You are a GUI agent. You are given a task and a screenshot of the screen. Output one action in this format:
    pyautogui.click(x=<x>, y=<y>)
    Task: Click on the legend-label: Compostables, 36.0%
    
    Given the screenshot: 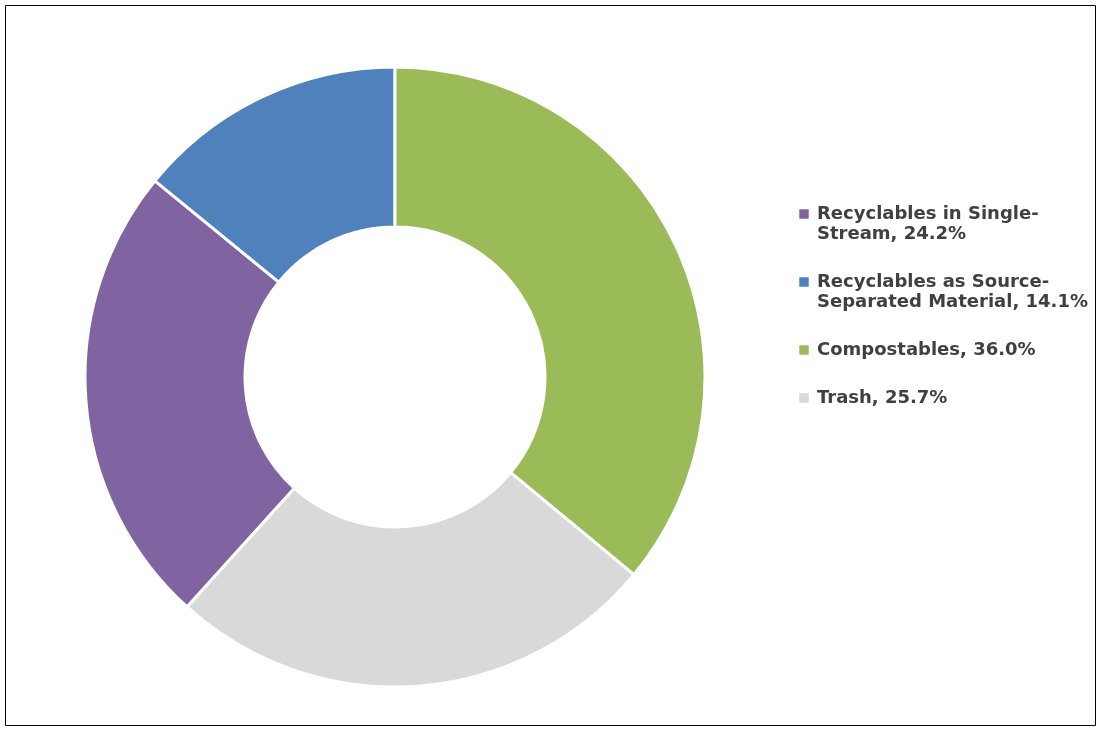 What is the action you would take?
    pyautogui.click(x=926, y=348)
    